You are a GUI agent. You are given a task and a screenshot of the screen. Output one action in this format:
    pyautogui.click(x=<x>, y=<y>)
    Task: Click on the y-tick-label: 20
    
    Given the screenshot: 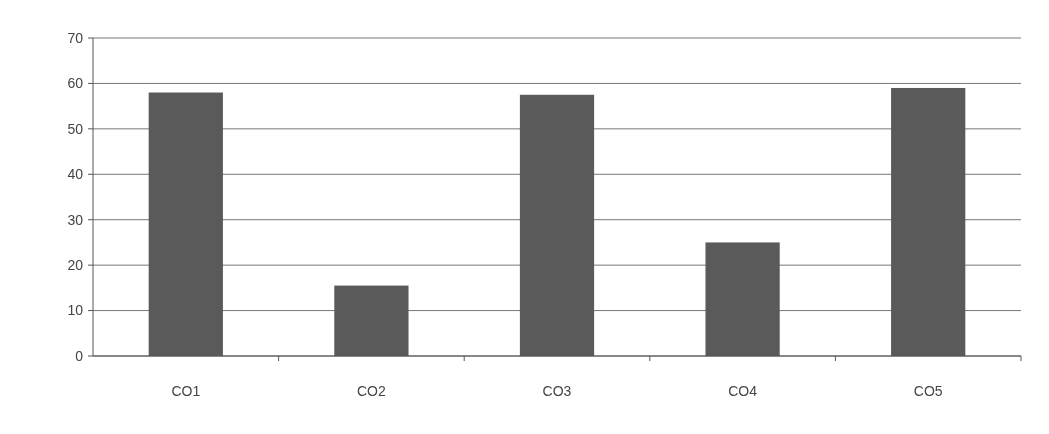 What is the action you would take?
    pyautogui.click(x=75, y=265)
    